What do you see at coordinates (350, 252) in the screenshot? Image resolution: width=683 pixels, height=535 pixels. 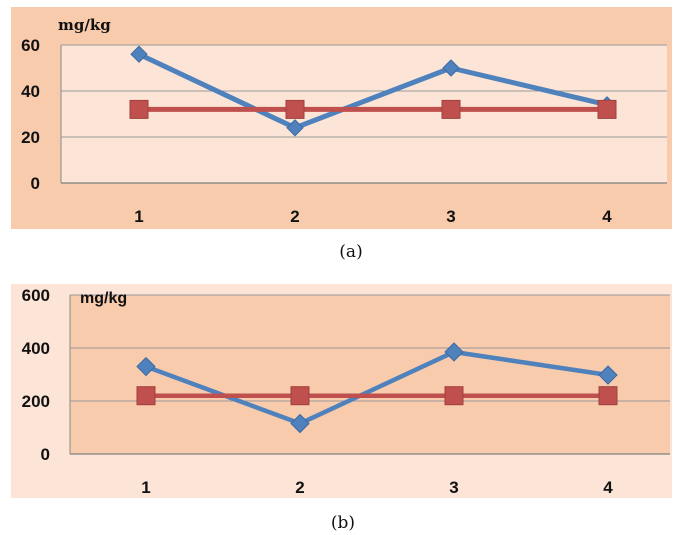 I see `caption-a: (a)` at bounding box center [350, 252].